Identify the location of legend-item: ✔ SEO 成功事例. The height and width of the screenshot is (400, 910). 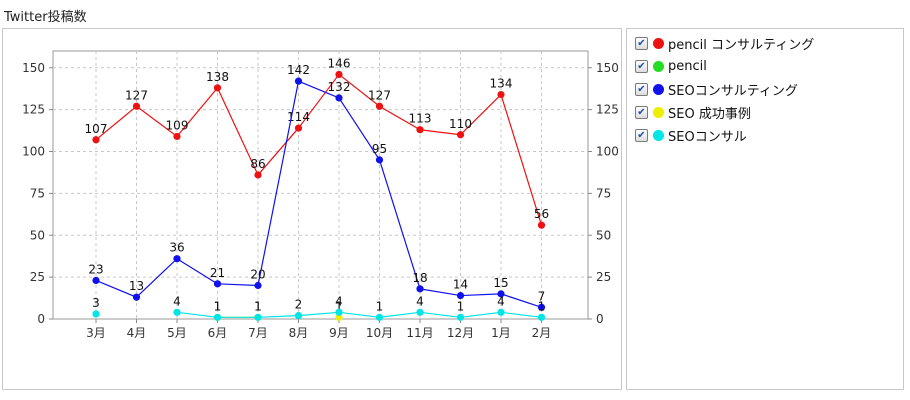
(769, 112).